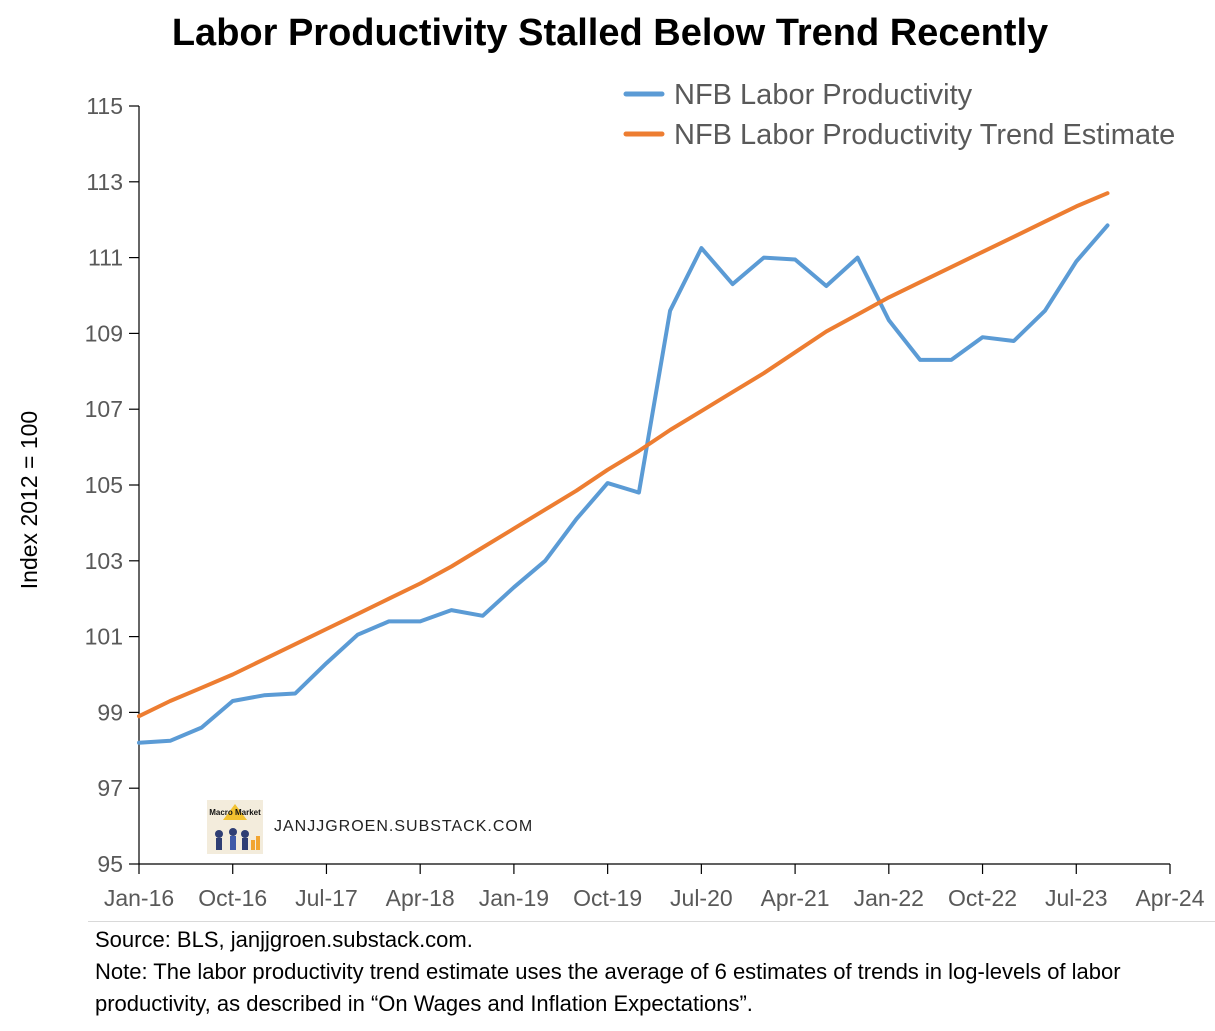 This screenshot has height=1031, width=1215. I want to click on y-tick-label: 103, so click(104, 561).